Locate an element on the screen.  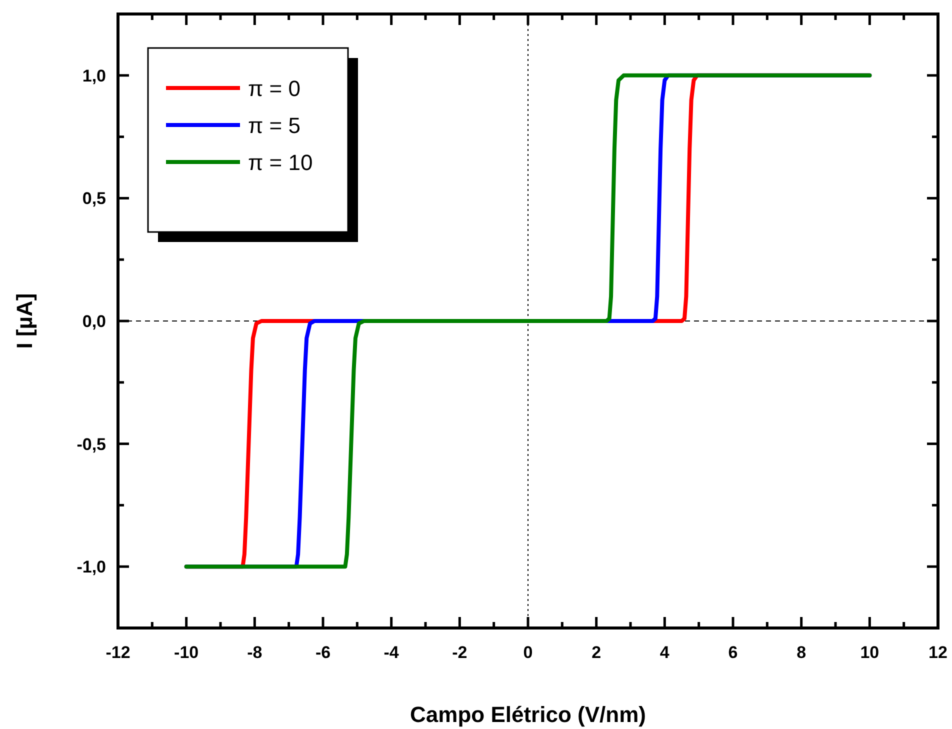
y-tick-label: 0,5 is located at coordinates (94, 198).